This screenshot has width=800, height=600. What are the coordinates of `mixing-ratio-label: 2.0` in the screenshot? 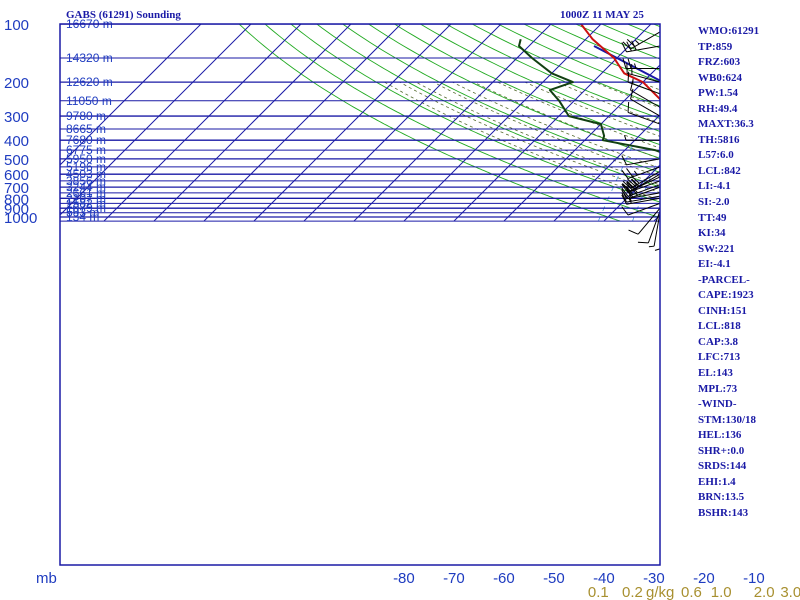 It's located at (764, 592).